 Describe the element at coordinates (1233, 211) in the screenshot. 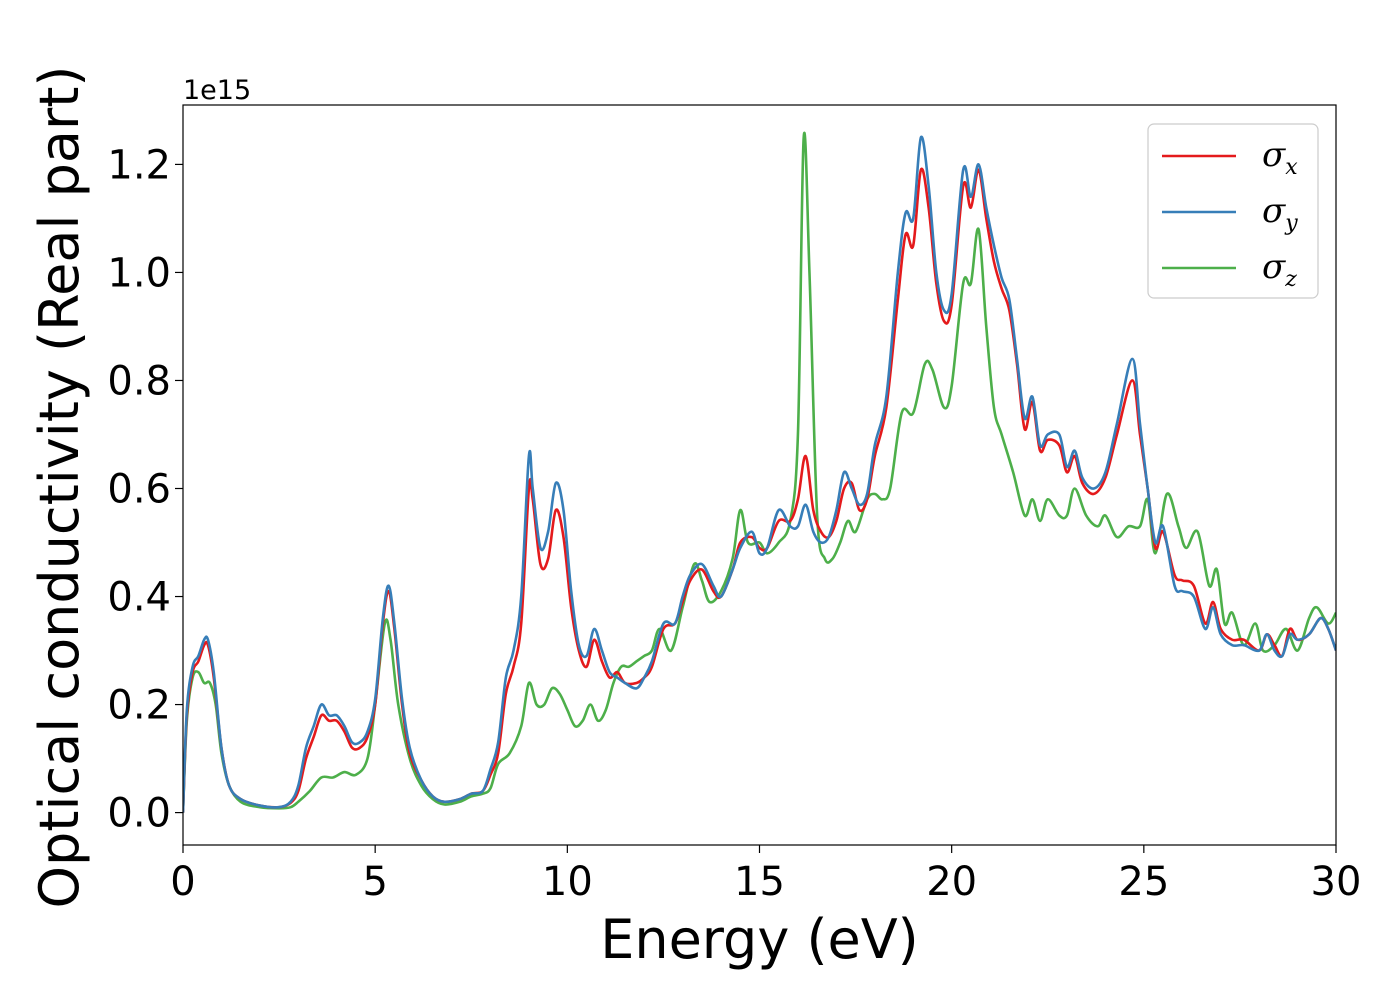

I see `legend: σx σy σz` at that location.